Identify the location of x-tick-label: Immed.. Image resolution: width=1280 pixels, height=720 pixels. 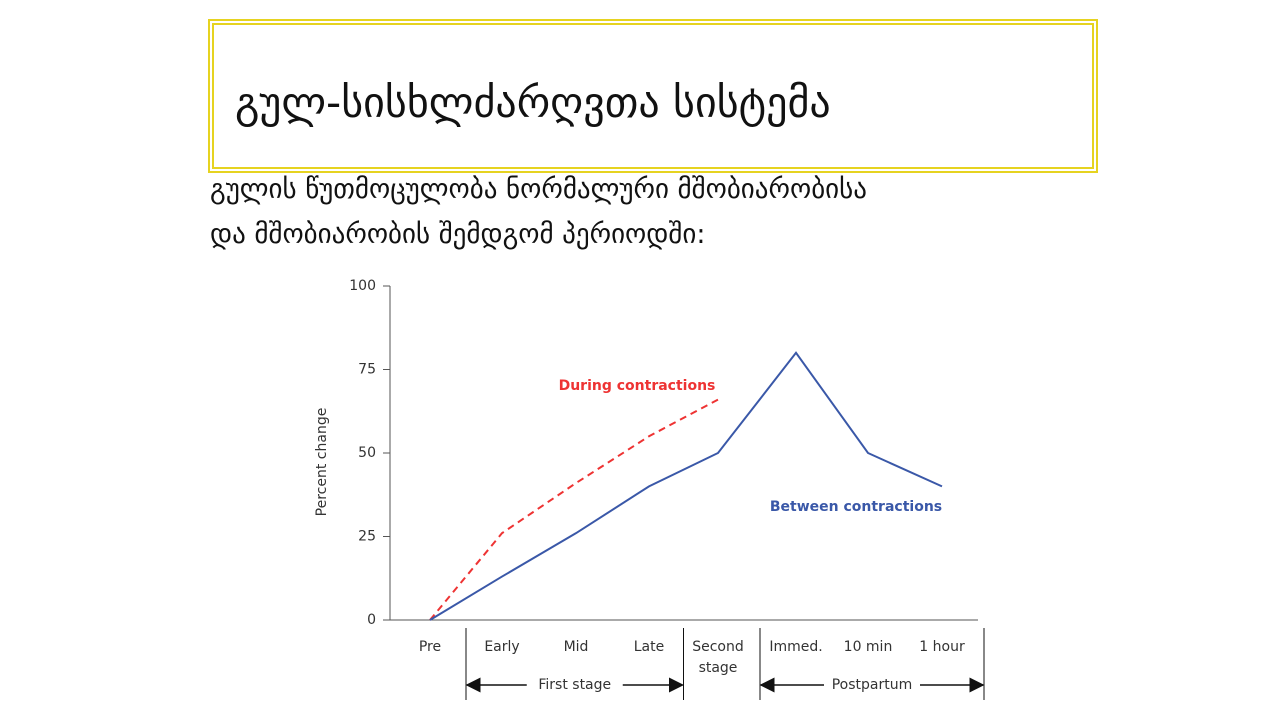
(796, 647).